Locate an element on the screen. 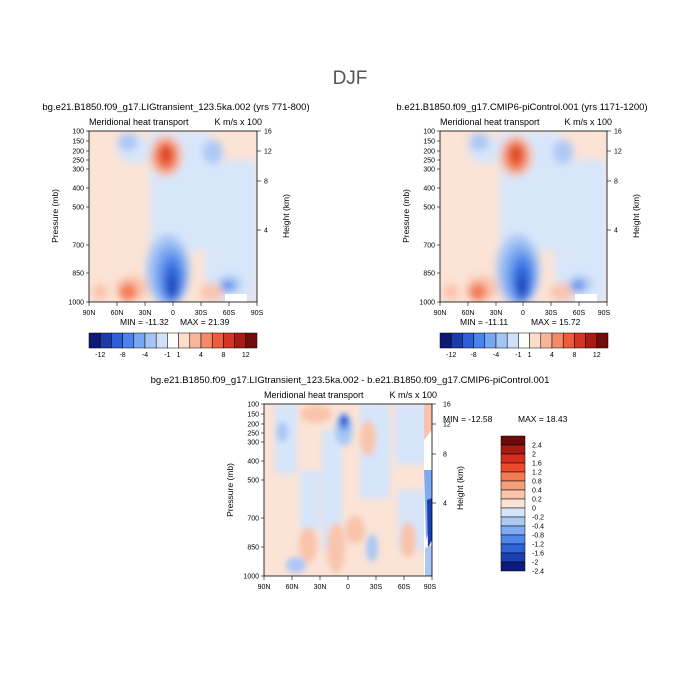  panel-3-xtick-90s: 90S is located at coordinates (430, 587).